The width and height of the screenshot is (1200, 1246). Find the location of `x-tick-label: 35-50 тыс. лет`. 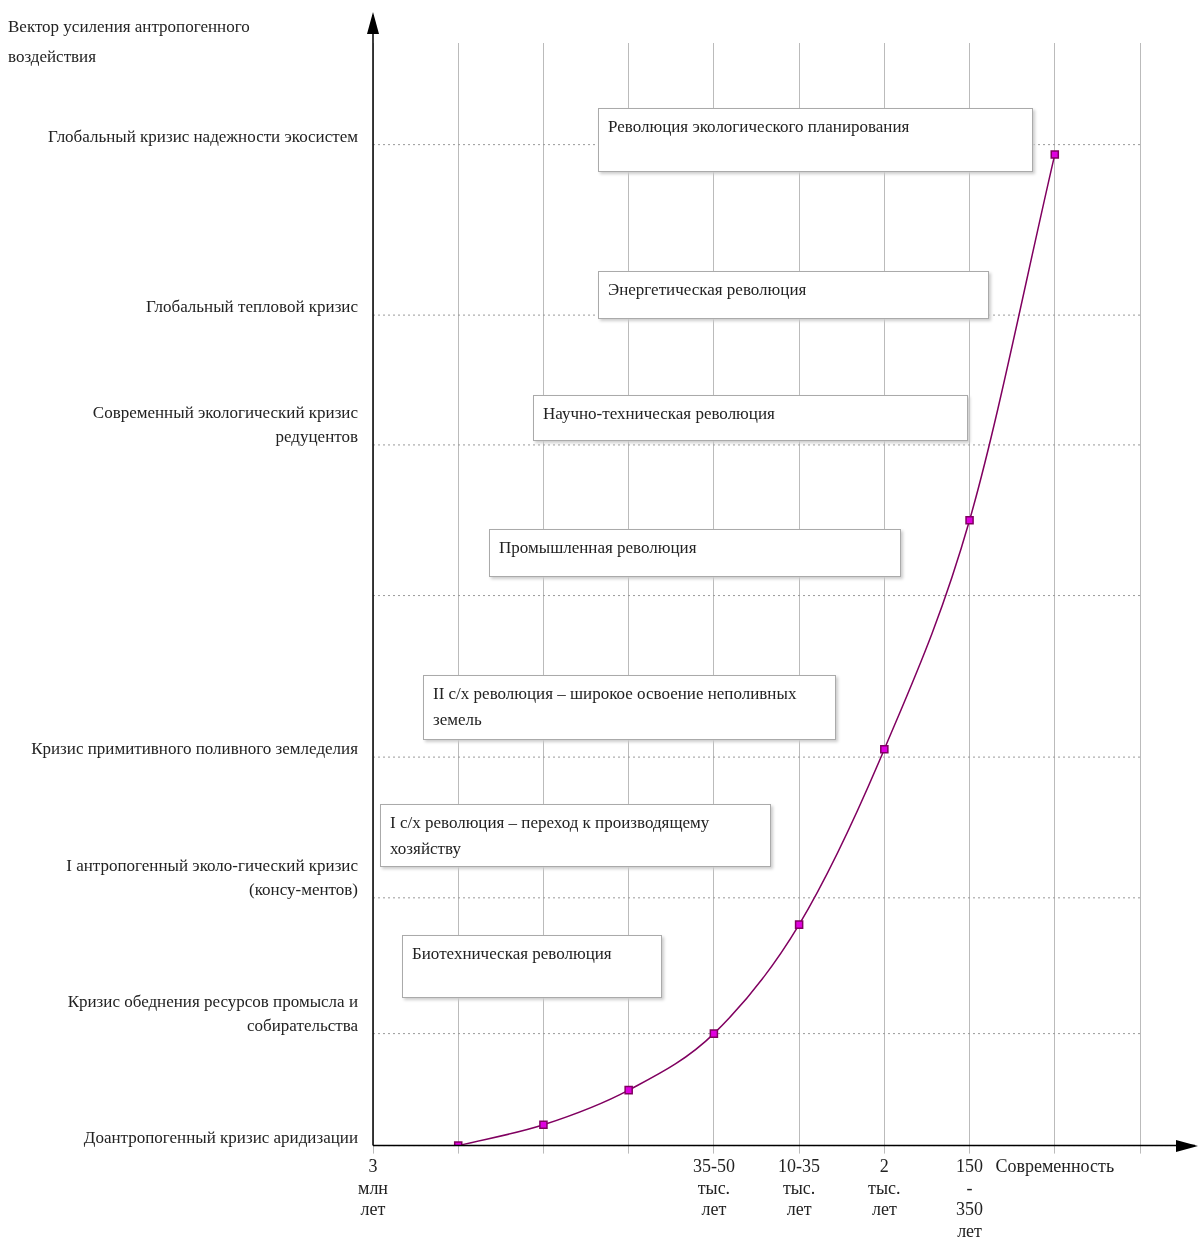

x-tick-label: 35-50 тыс. лет is located at coordinates (713, 1188).